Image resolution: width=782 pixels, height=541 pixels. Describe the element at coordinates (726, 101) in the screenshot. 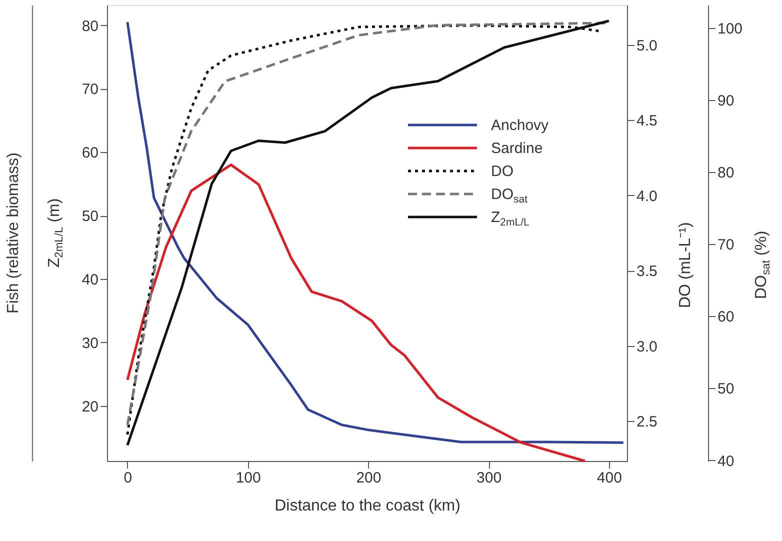

I see `y3-tick-label: 90` at that location.